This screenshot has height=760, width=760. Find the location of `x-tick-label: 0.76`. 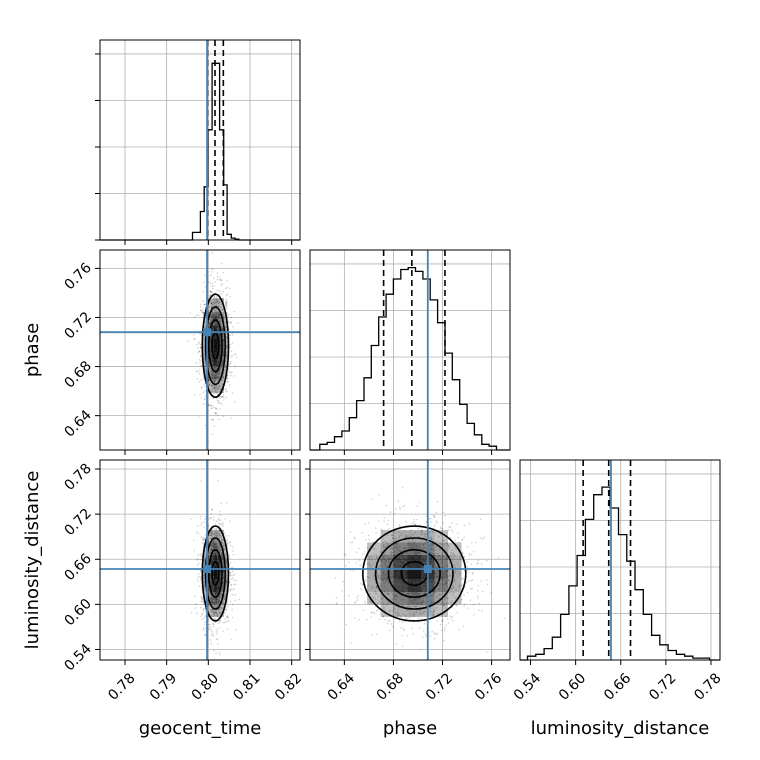

x-tick-label: 0.76 is located at coordinates (488, 686).